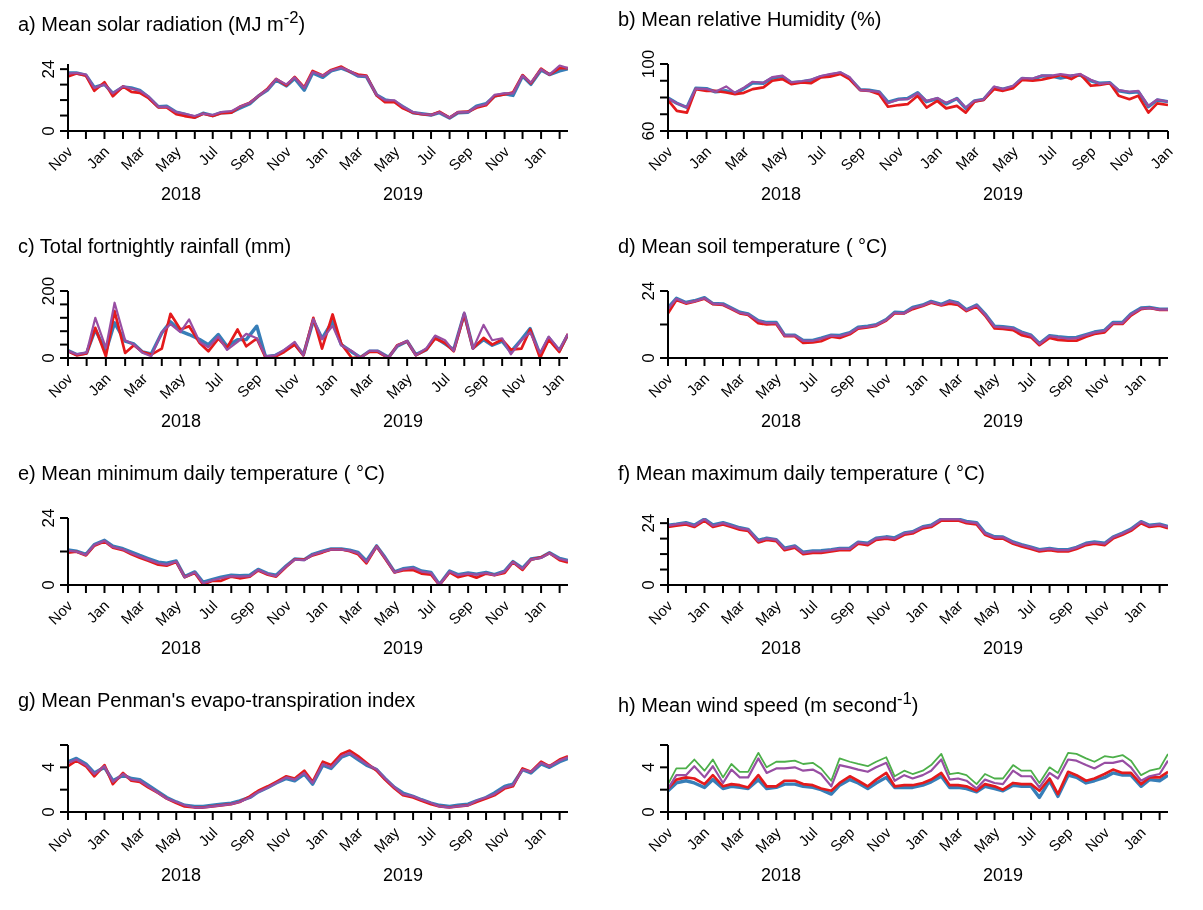  What do you see at coordinates (801, 473) in the screenshot?
I see `chart-title: f) Mean maximum daily temperature ( °C)` at bounding box center [801, 473].